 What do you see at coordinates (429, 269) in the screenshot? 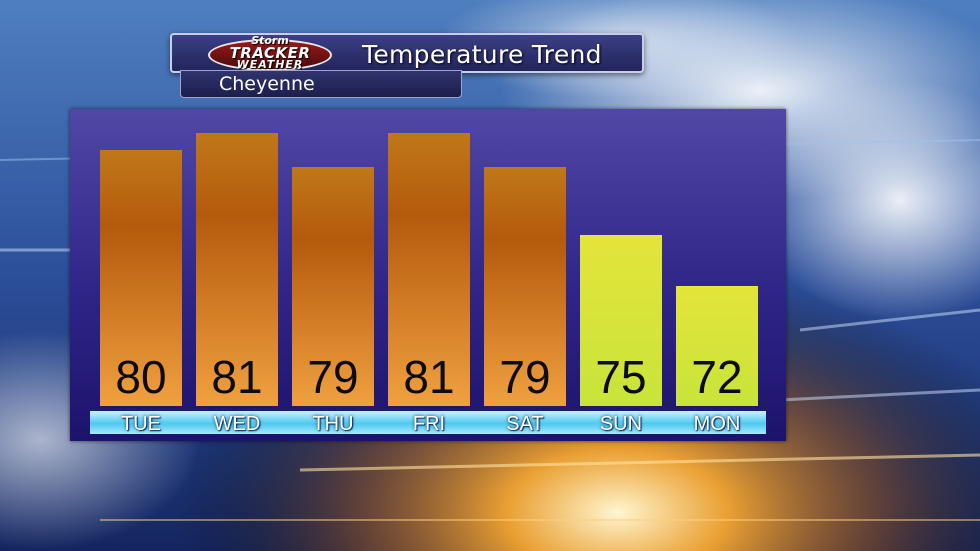
I see `bar-fri: 81` at bounding box center [429, 269].